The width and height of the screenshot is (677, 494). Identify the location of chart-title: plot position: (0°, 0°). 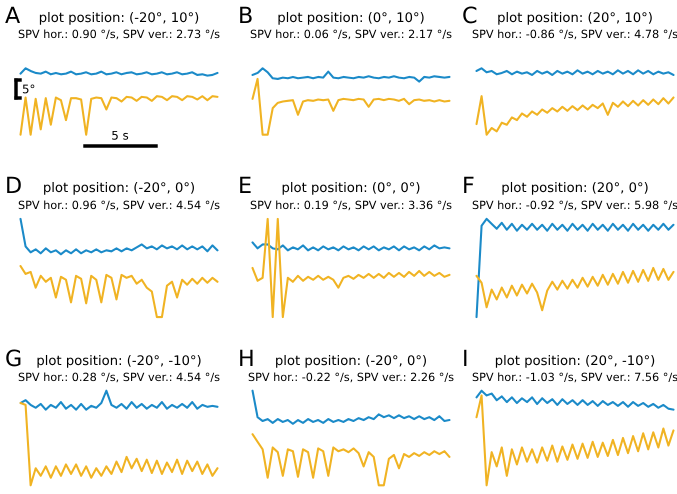
(351, 188).